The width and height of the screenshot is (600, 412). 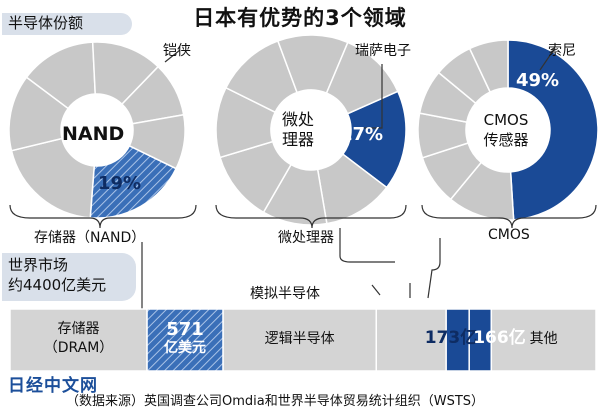 I want to click on bar-segment-label-1-line-0: 571, so click(x=185, y=329).